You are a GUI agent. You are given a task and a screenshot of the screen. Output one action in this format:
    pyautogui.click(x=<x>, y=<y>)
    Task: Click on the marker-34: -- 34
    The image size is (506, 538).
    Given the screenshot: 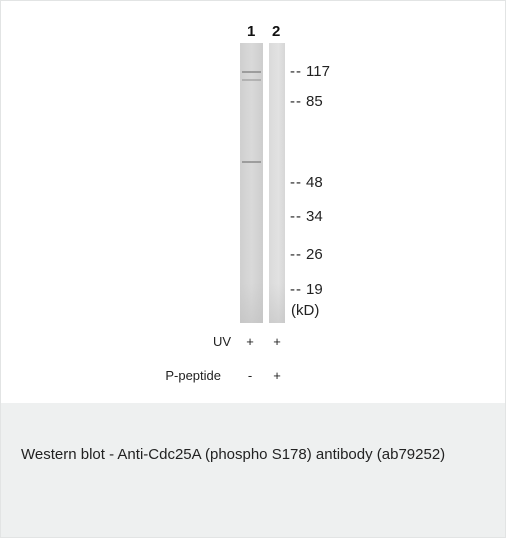 What is the action you would take?
    pyautogui.click(x=306, y=216)
    